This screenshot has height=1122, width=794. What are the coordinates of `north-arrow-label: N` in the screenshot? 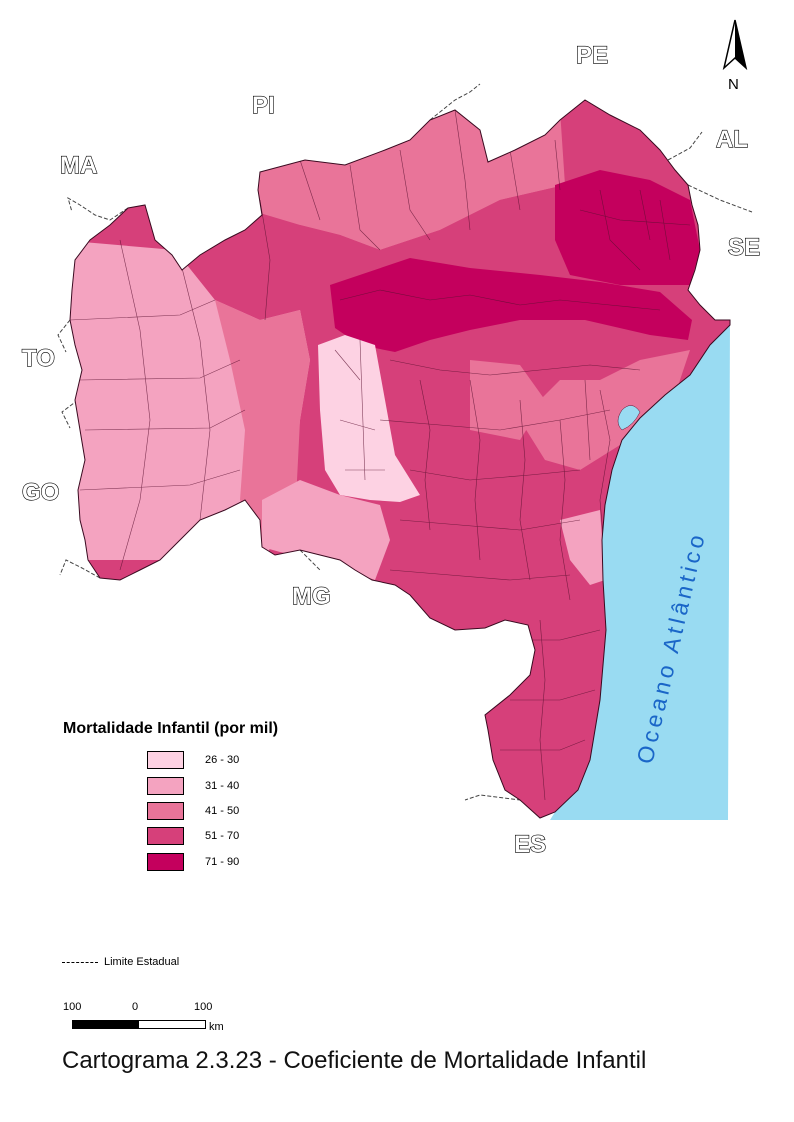 It's located at (733, 84).